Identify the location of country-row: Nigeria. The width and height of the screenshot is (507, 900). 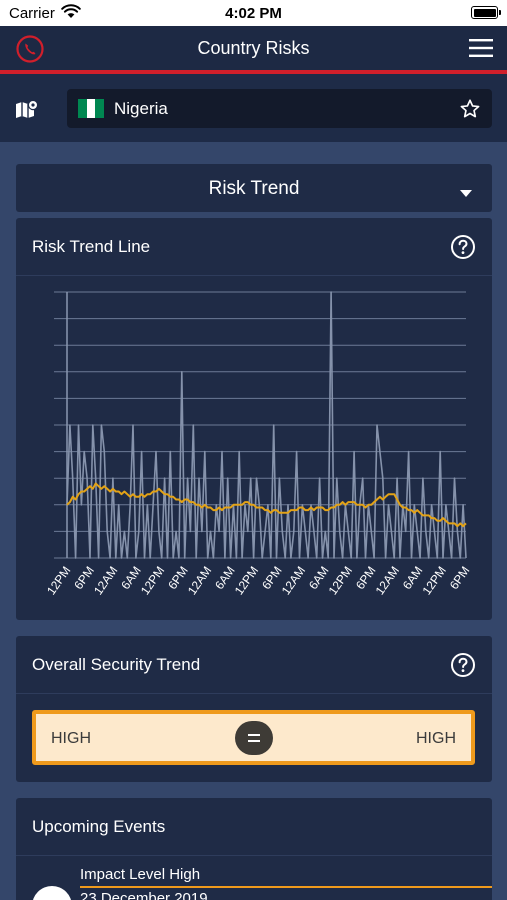
(253, 108).